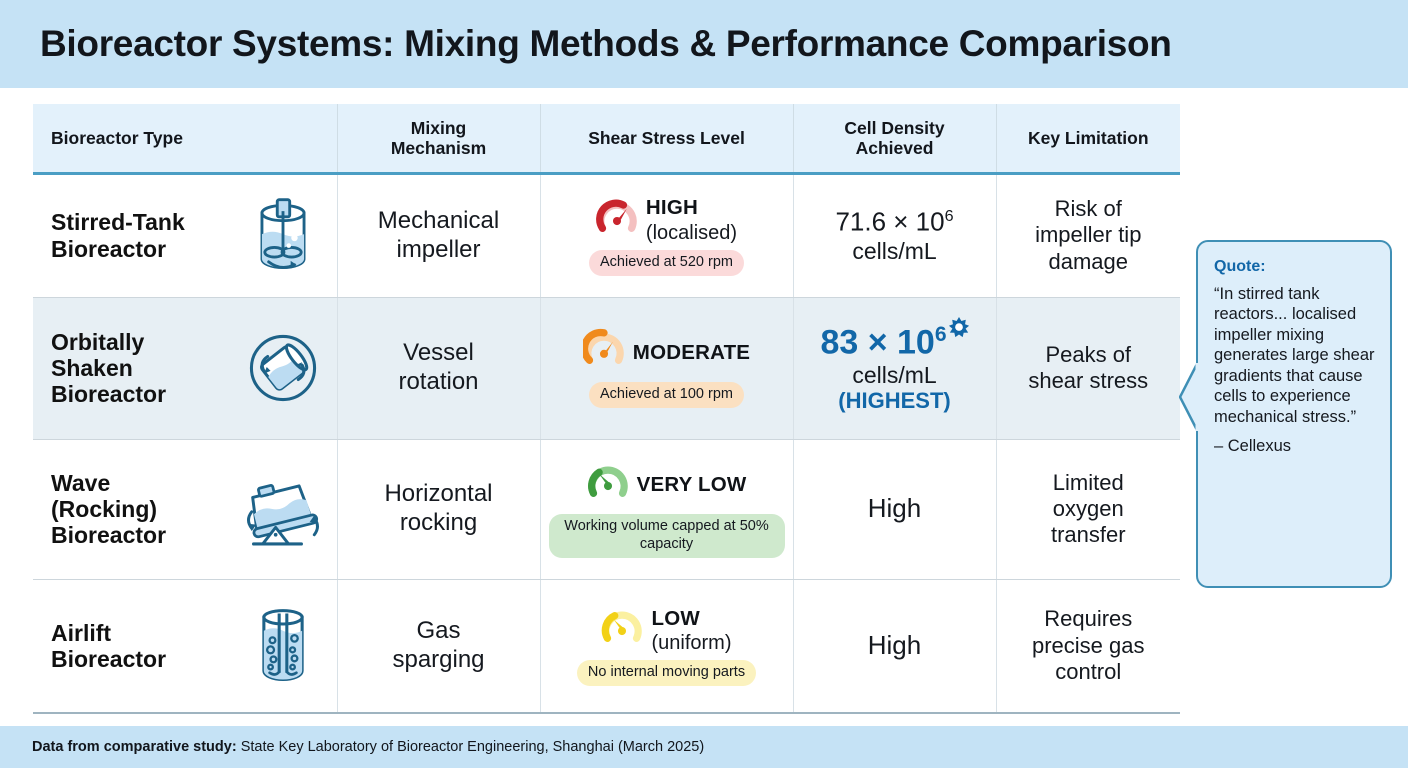 The width and height of the screenshot is (1408, 768). What do you see at coordinates (1088, 139) in the screenshot?
I see `column-header-key-limitation: Key Limitation` at bounding box center [1088, 139].